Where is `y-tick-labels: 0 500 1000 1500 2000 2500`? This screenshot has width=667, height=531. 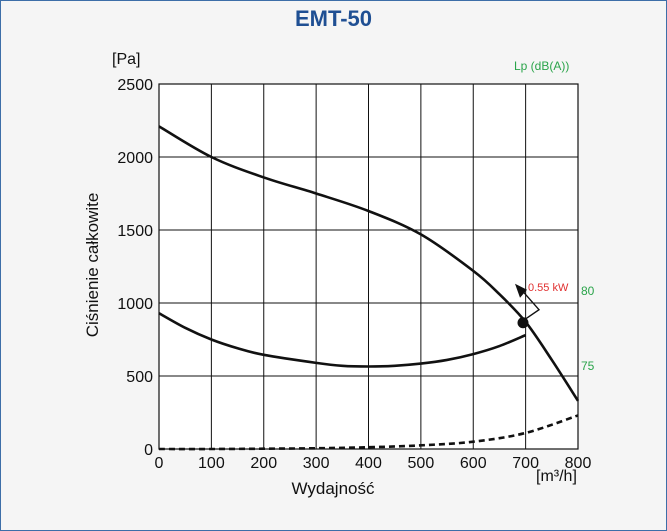 y-tick-labels: 0 500 1000 1500 2000 2500 is located at coordinates (135, 268).